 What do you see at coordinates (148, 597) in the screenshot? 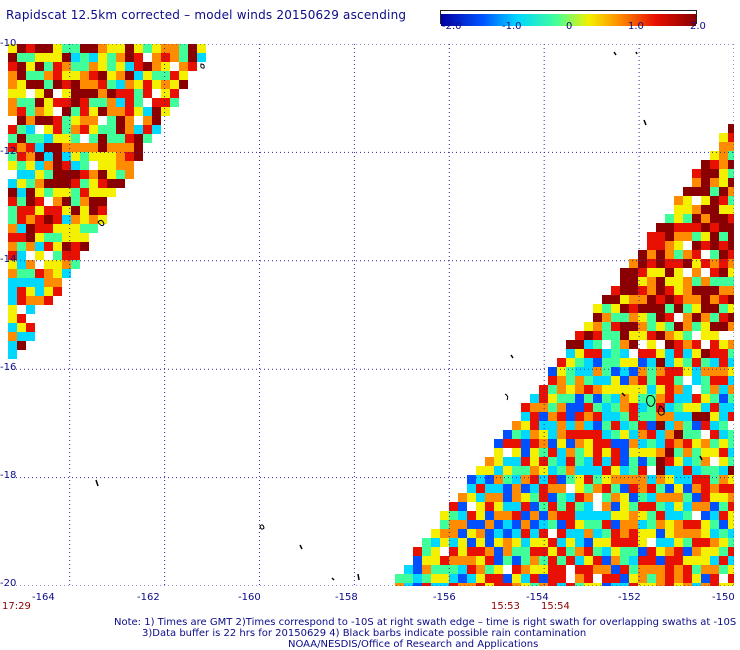
I see `lon-label-162: -162` at bounding box center [148, 597].